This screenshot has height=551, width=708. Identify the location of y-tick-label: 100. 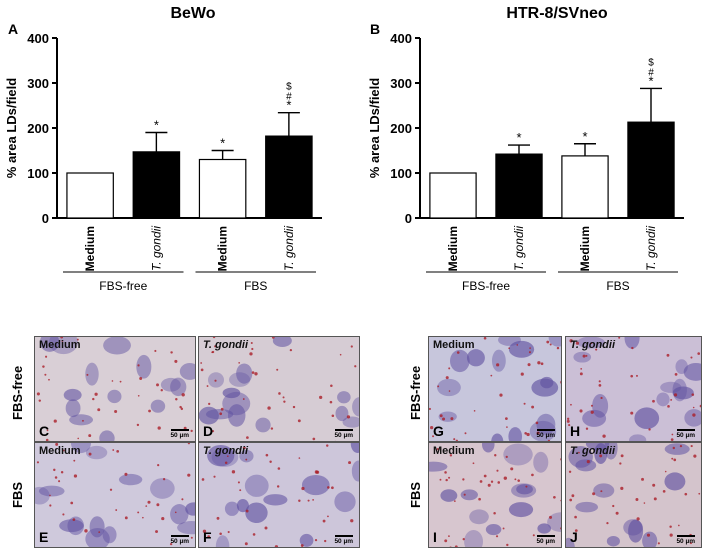
(401, 173).